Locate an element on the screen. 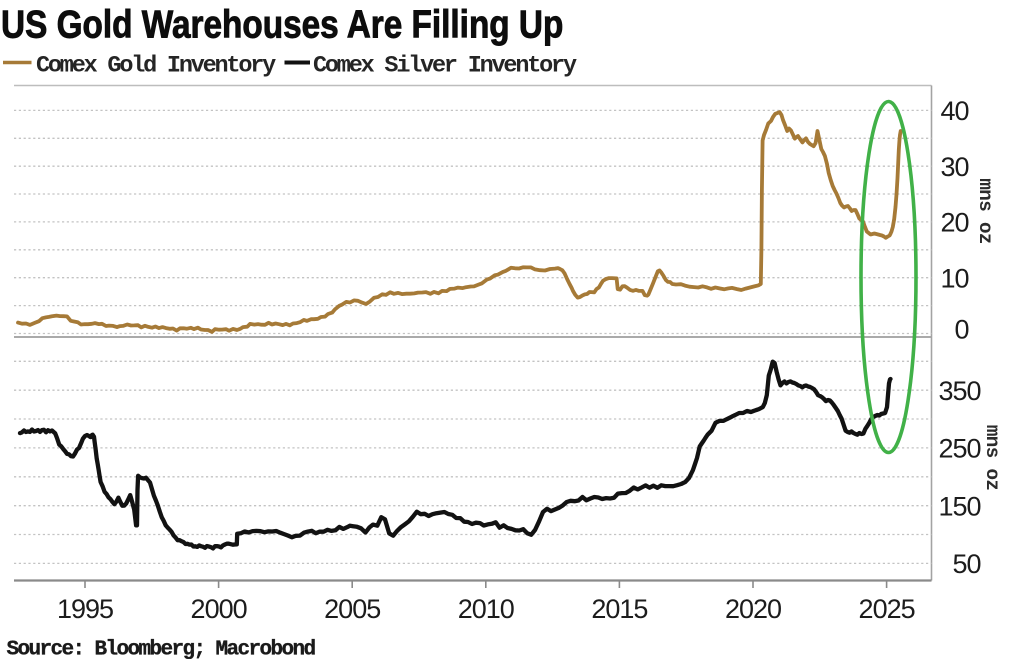 Image resolution: width=1019 pixels, height=664 pixels. svg-text: 50 is located at coordinates (966, 564).